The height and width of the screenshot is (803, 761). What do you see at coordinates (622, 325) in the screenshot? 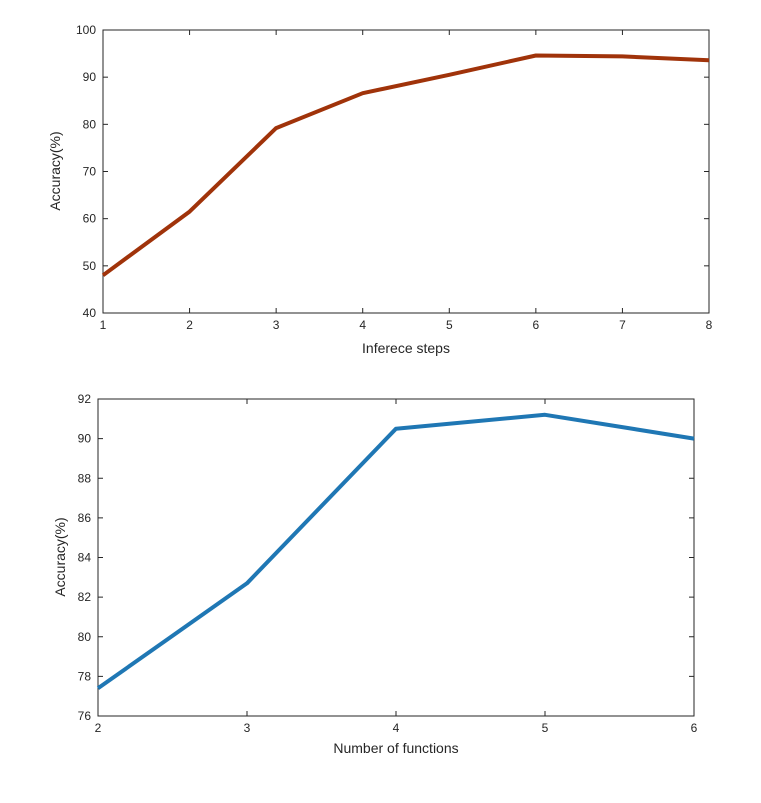
I see `x-tick-label: 7` at bounding box center [622, 325].